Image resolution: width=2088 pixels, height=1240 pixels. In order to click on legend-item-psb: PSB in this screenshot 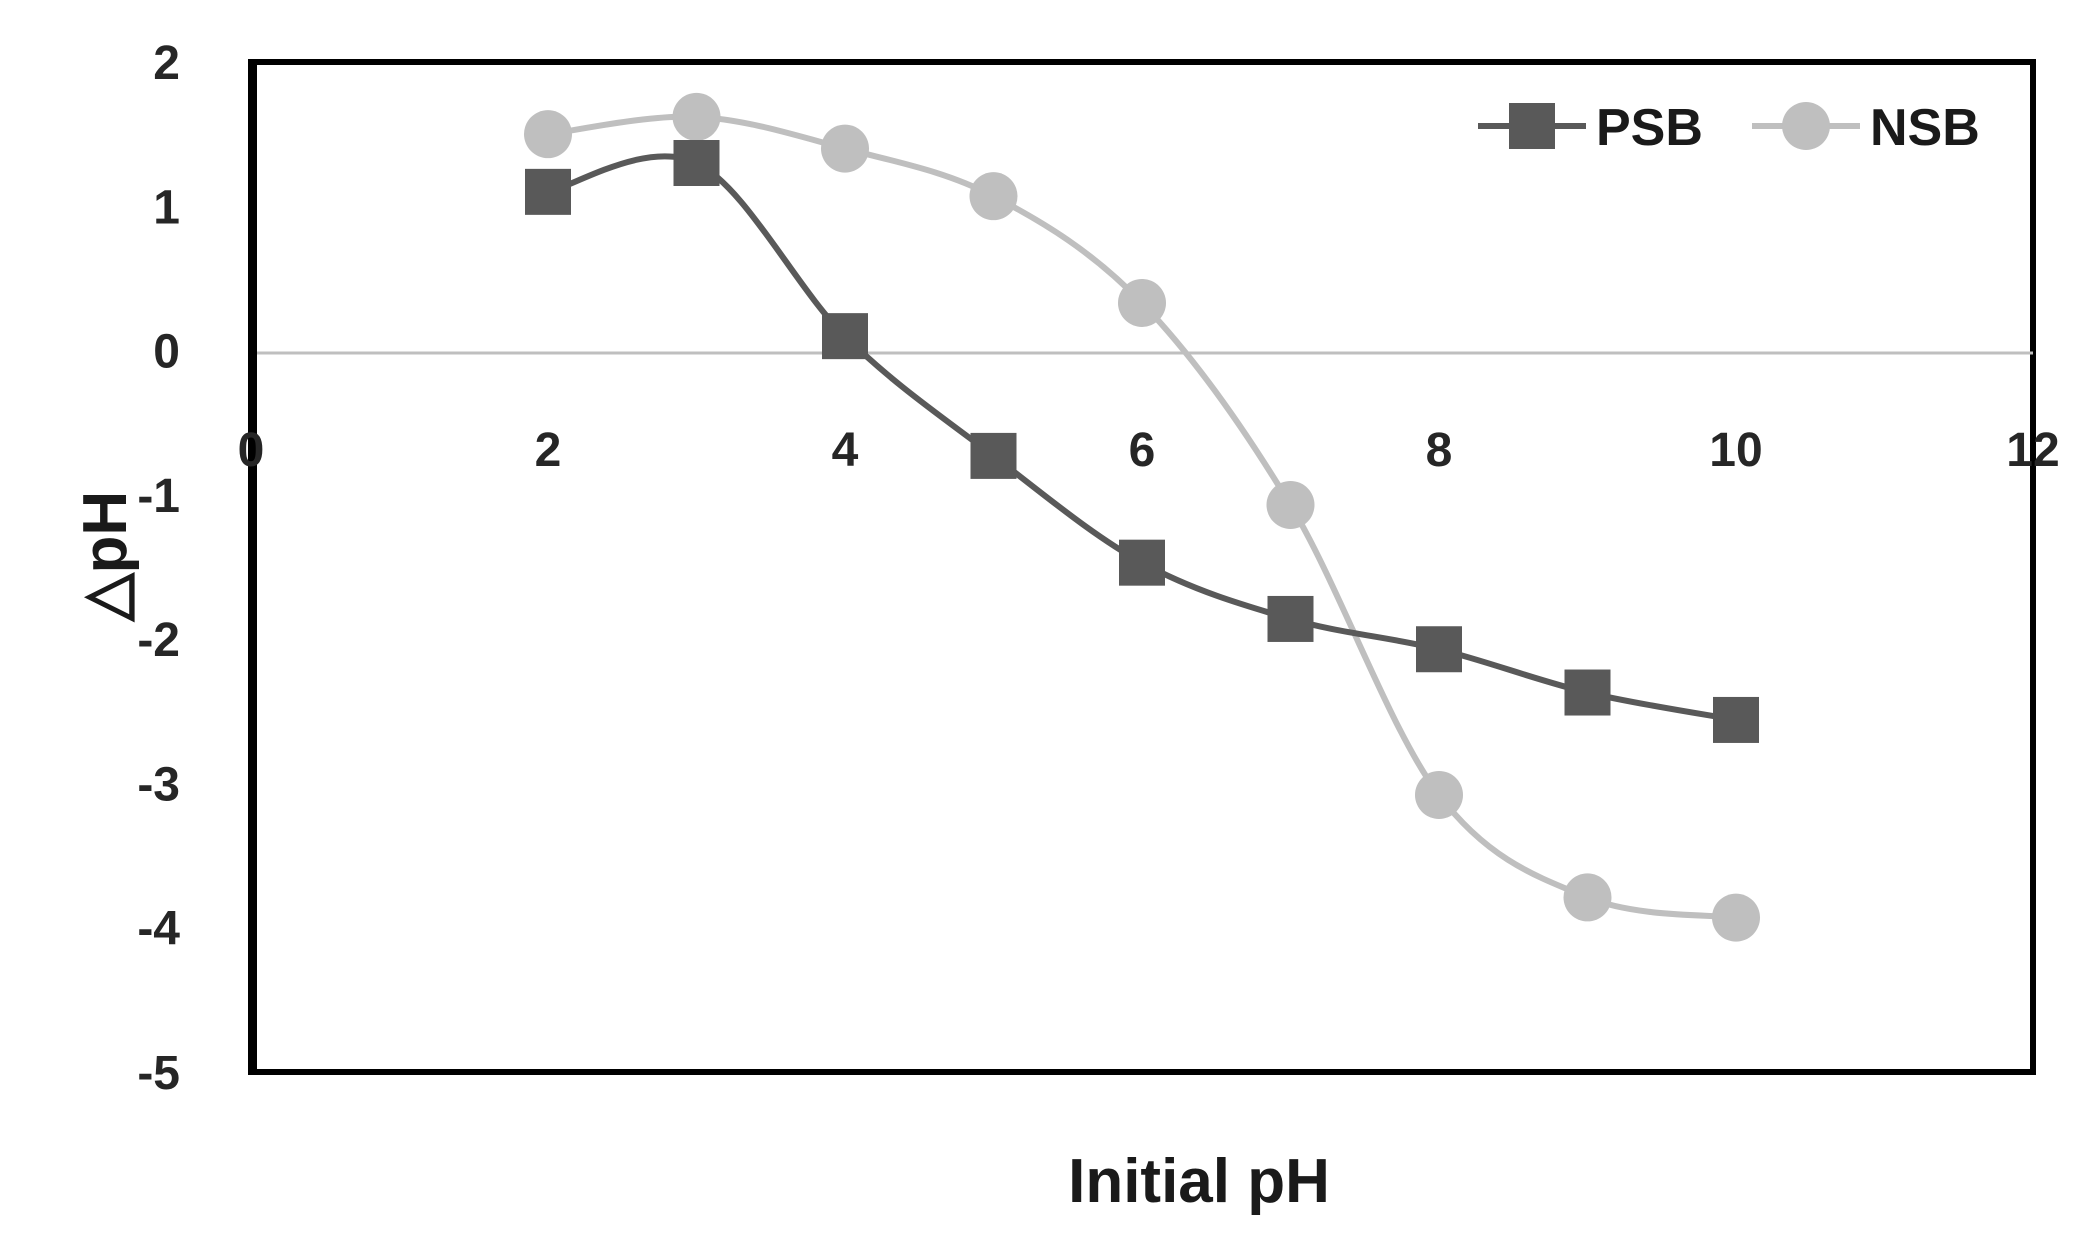, I will do `click(1590, 128)`.